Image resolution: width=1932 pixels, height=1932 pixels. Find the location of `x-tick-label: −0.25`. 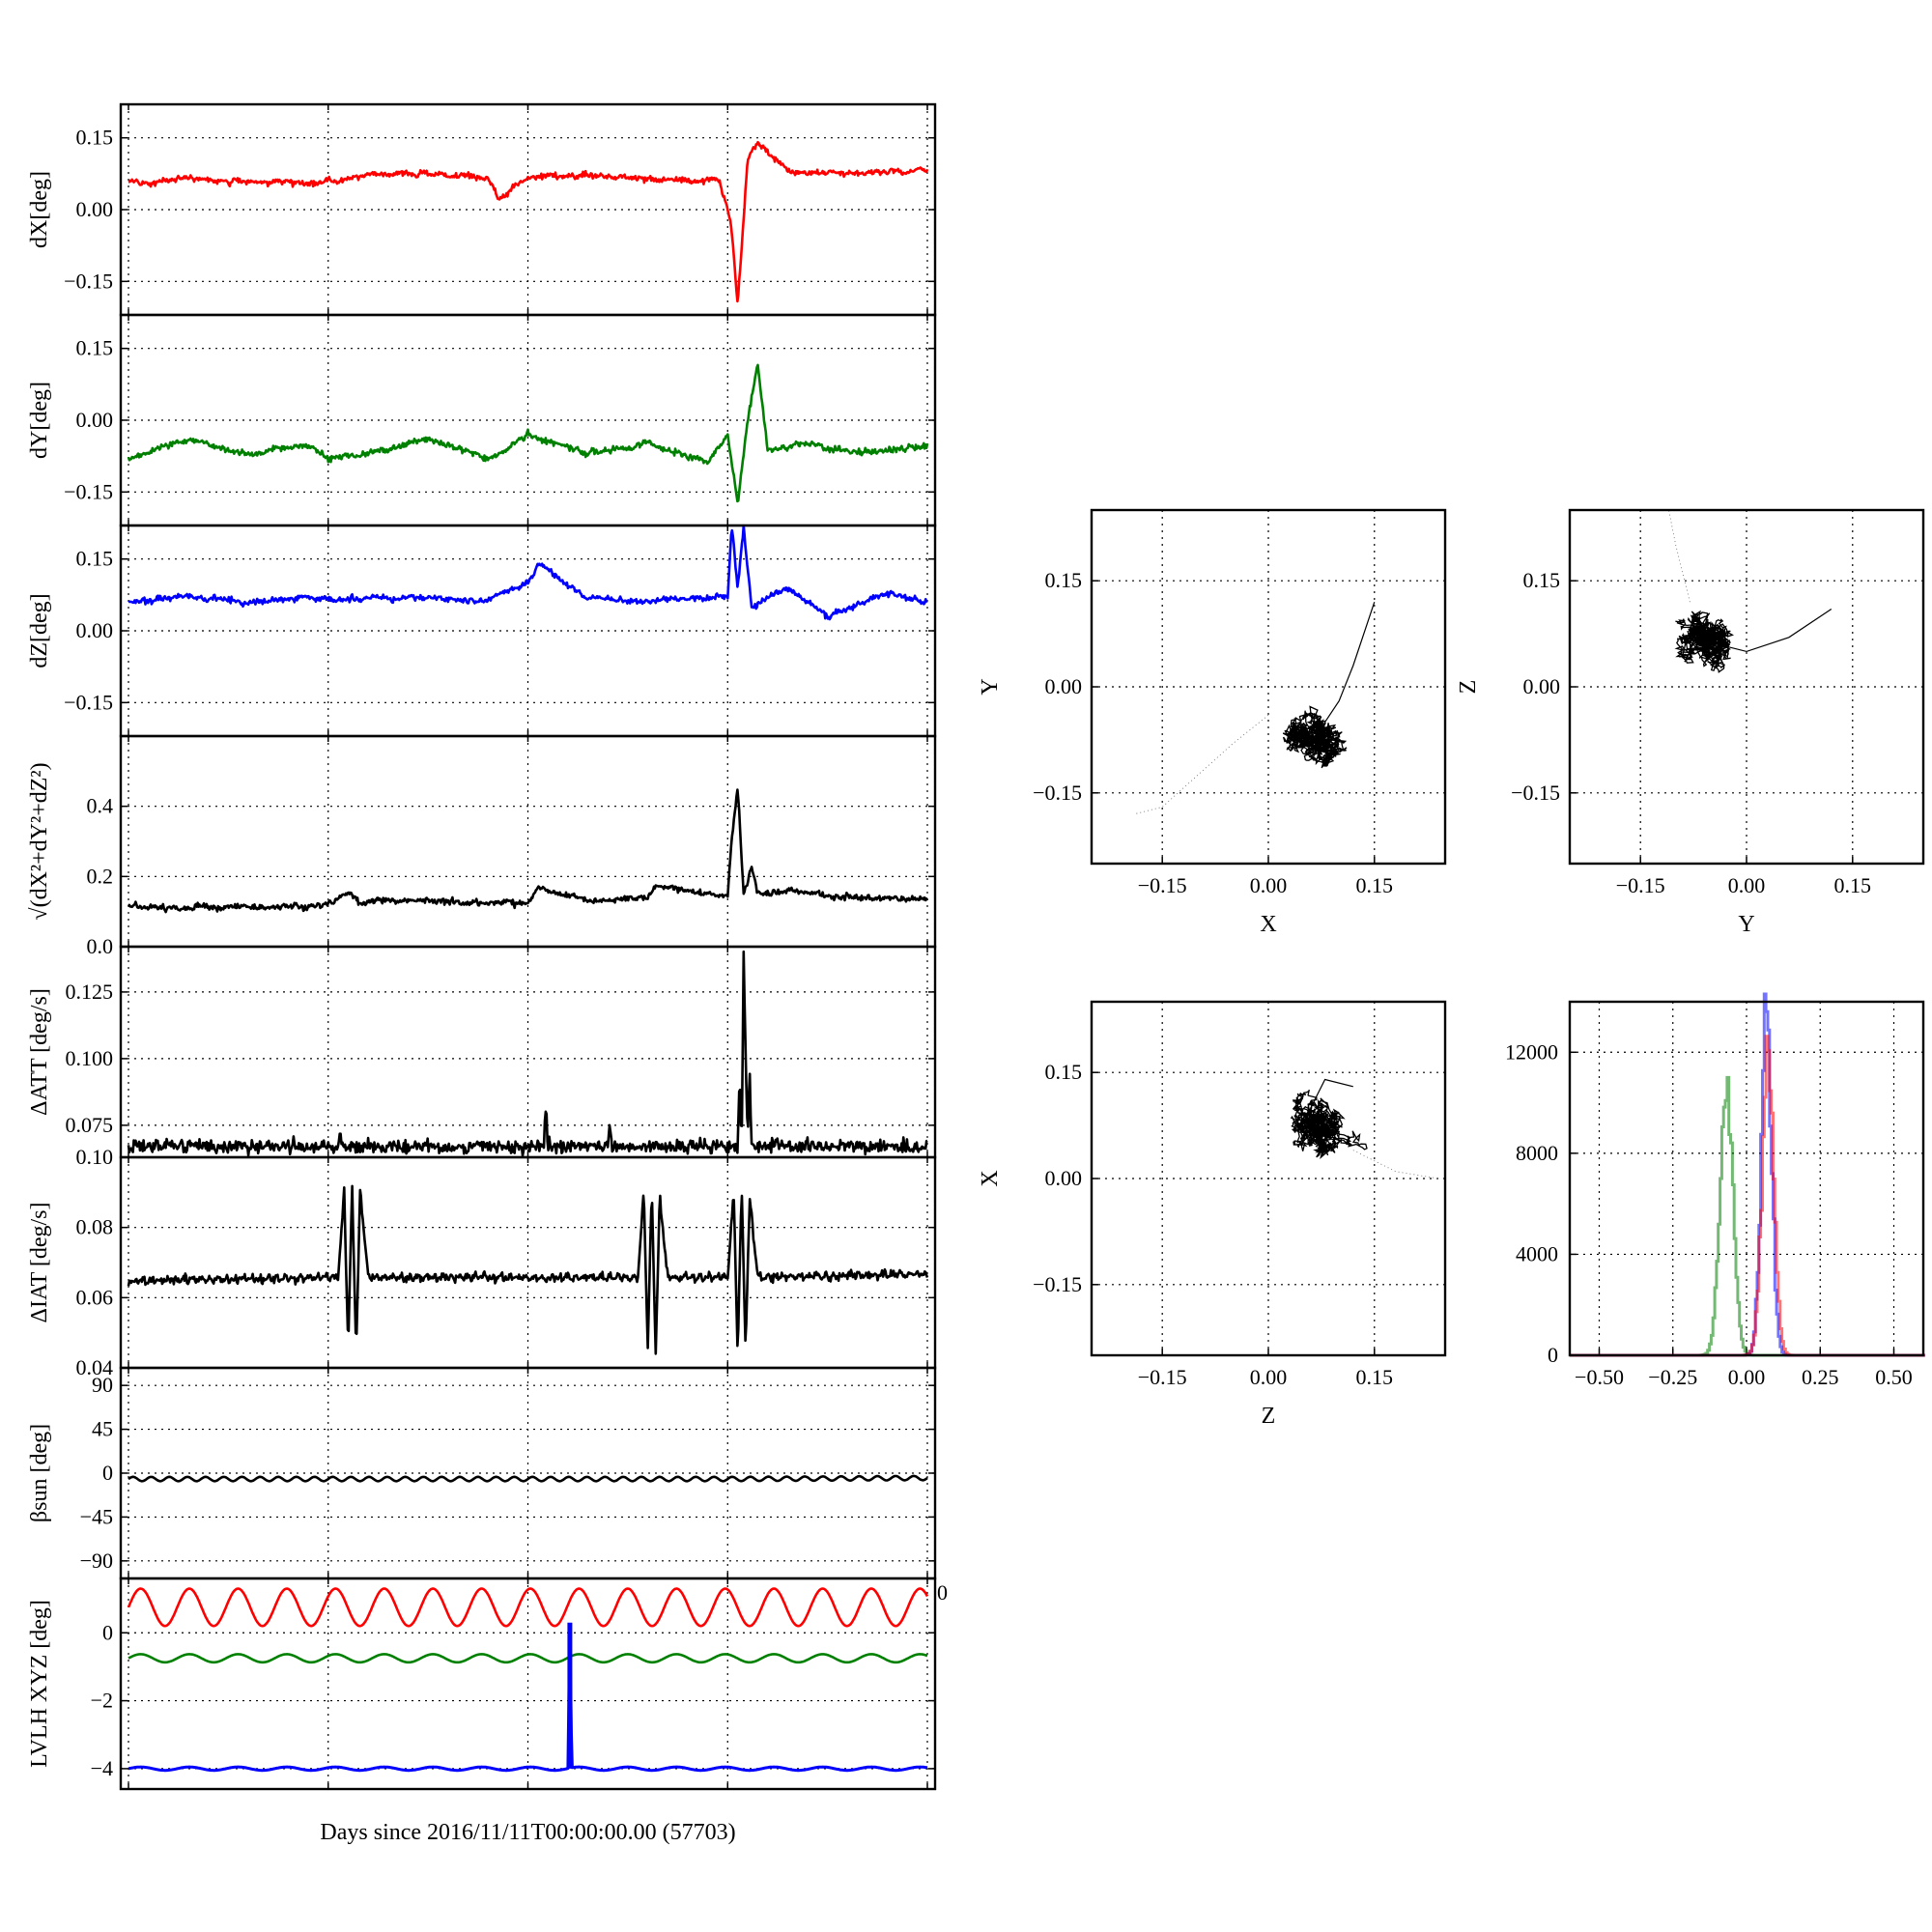

x-tick-label: −0.25 is located at coordinates (1672, 1377).